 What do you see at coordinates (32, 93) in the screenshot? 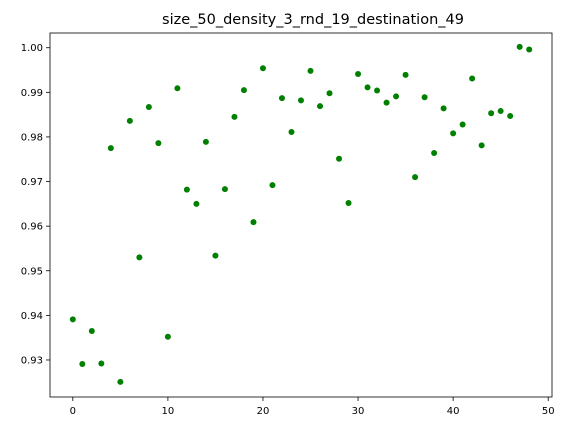
I see `y-tick-label: 0.99` at bounding box center [32, 93].